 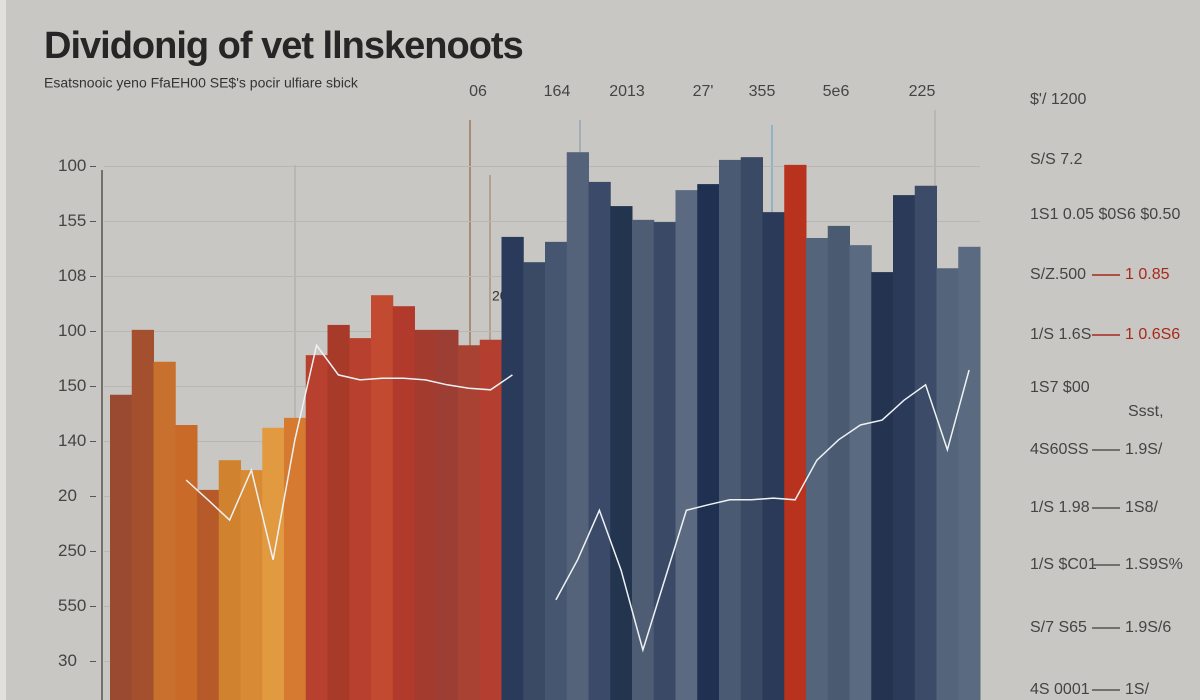 I want to click on edge-strip, so click(x=3, y=350).